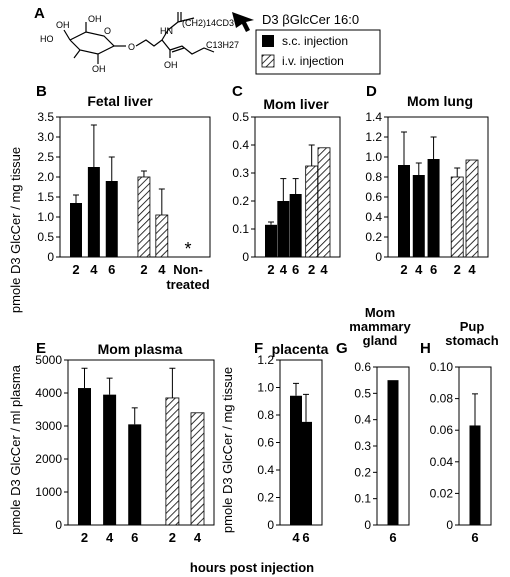 This screenshot has width=510, height=577. I want to click on y-axis-label-plasma: pmole D3 GlcCer / ml plasma, so click(15, 449).